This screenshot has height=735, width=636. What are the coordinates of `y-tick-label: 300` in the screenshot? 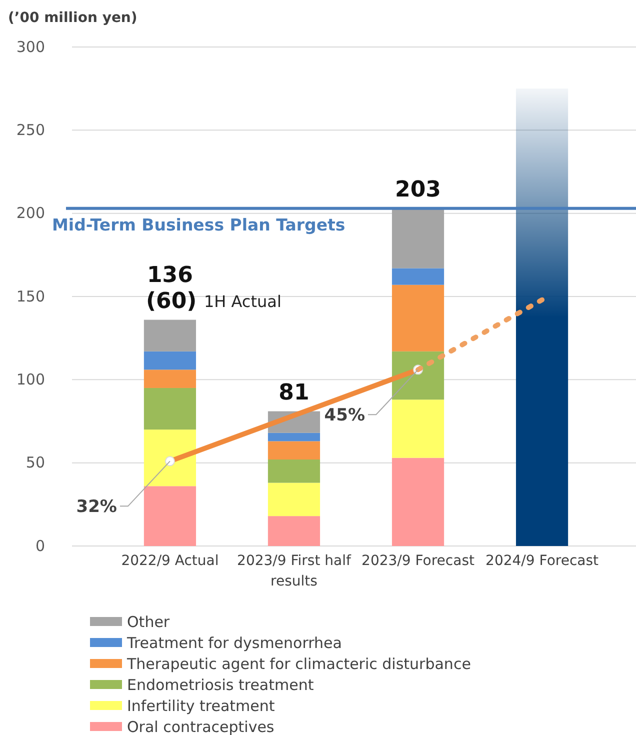 It's located at (30, 47).